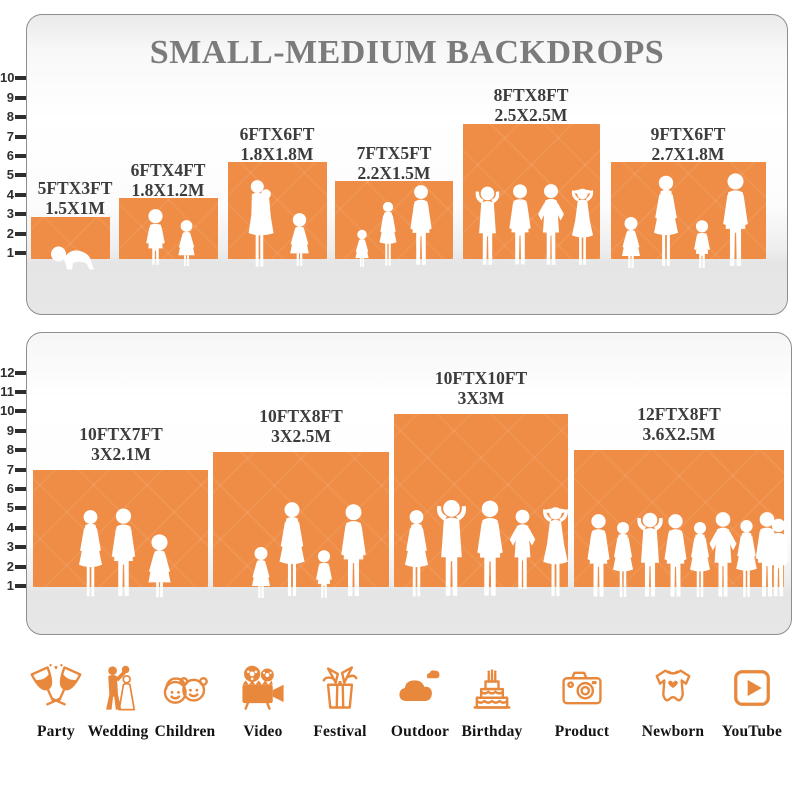  I want to click on ruler-tick-top-2: 2, so click(13, 234).